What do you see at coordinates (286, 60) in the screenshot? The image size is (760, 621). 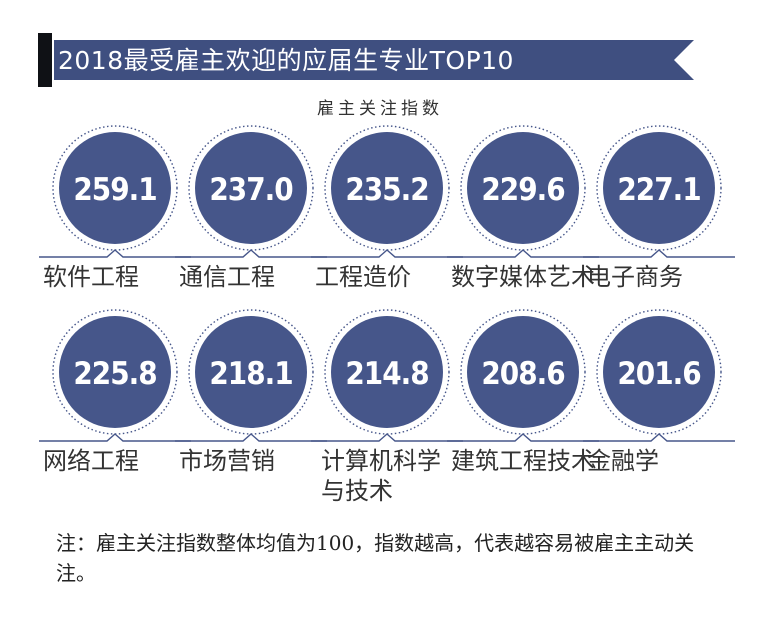 I see `page-title: 2018最受雇主欢迎的应届生专业TOP10` at bounding box center [286, 60].